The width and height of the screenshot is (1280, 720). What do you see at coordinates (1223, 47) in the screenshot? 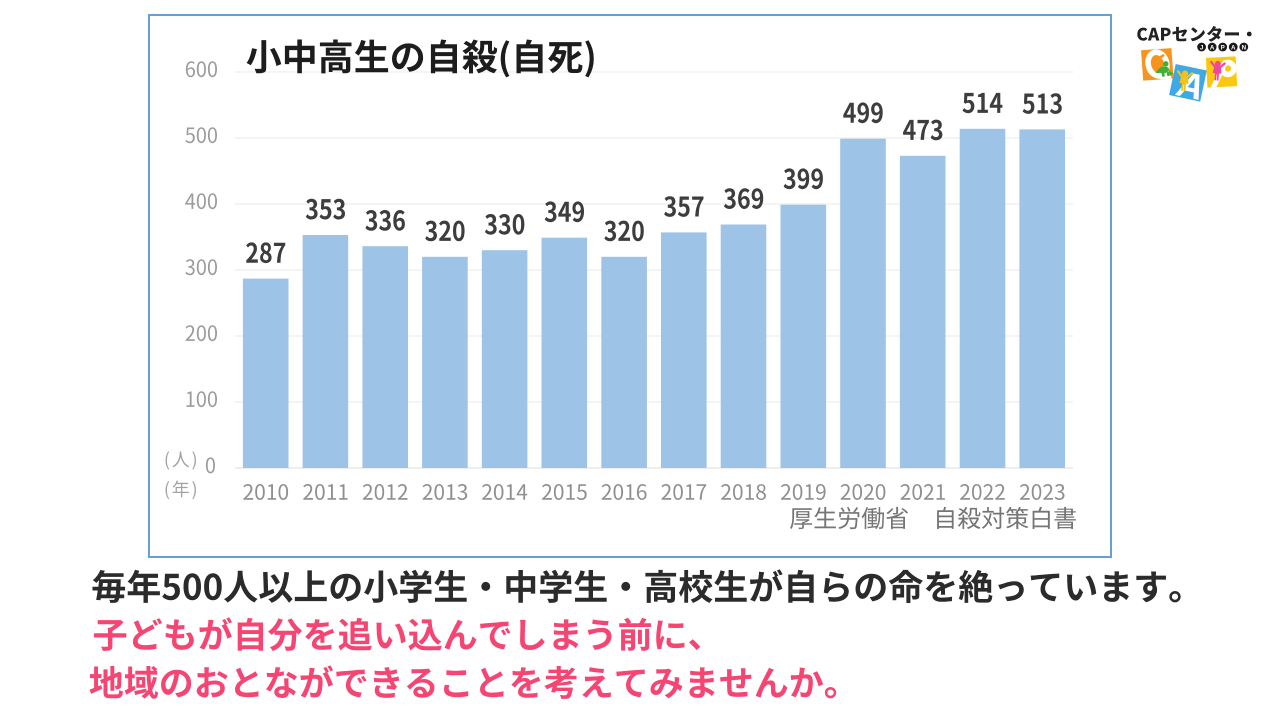
I see `svg-text: P` at bounding box center [1223, 47].